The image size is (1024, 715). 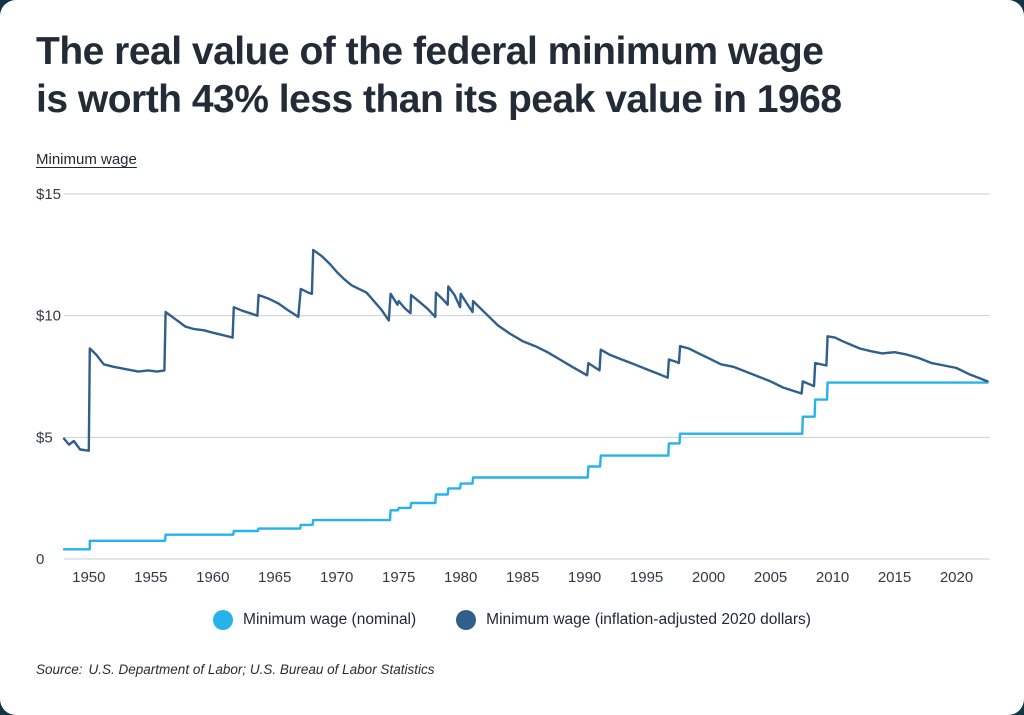 I want to click on x-tick-label: 1965, so click(x=274, y=577).